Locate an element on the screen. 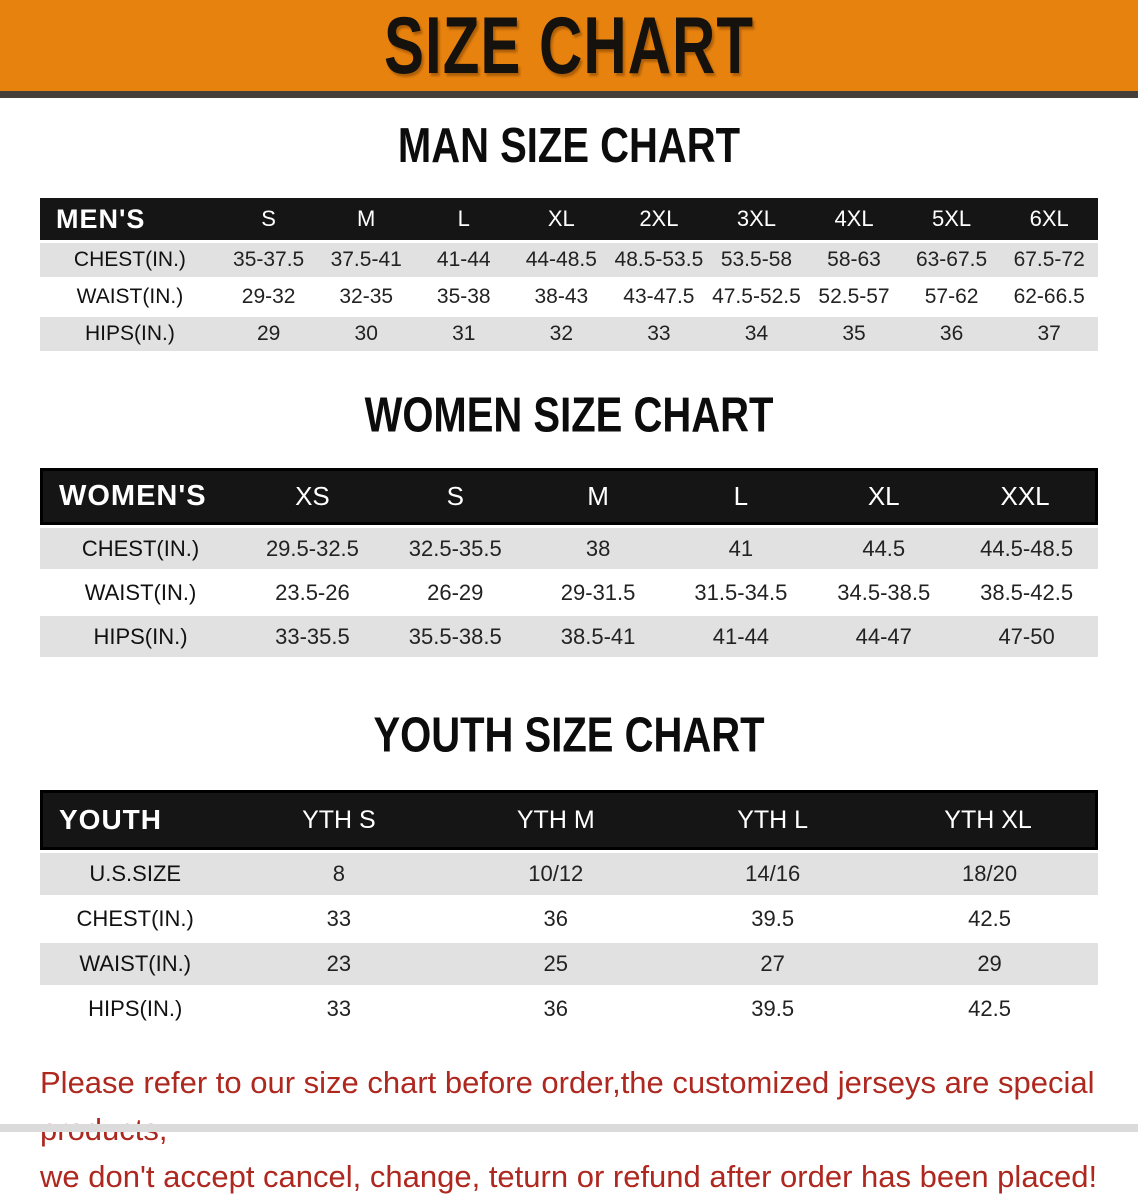  size-value: 62-66.5 is located at coordinates (1049, 297).